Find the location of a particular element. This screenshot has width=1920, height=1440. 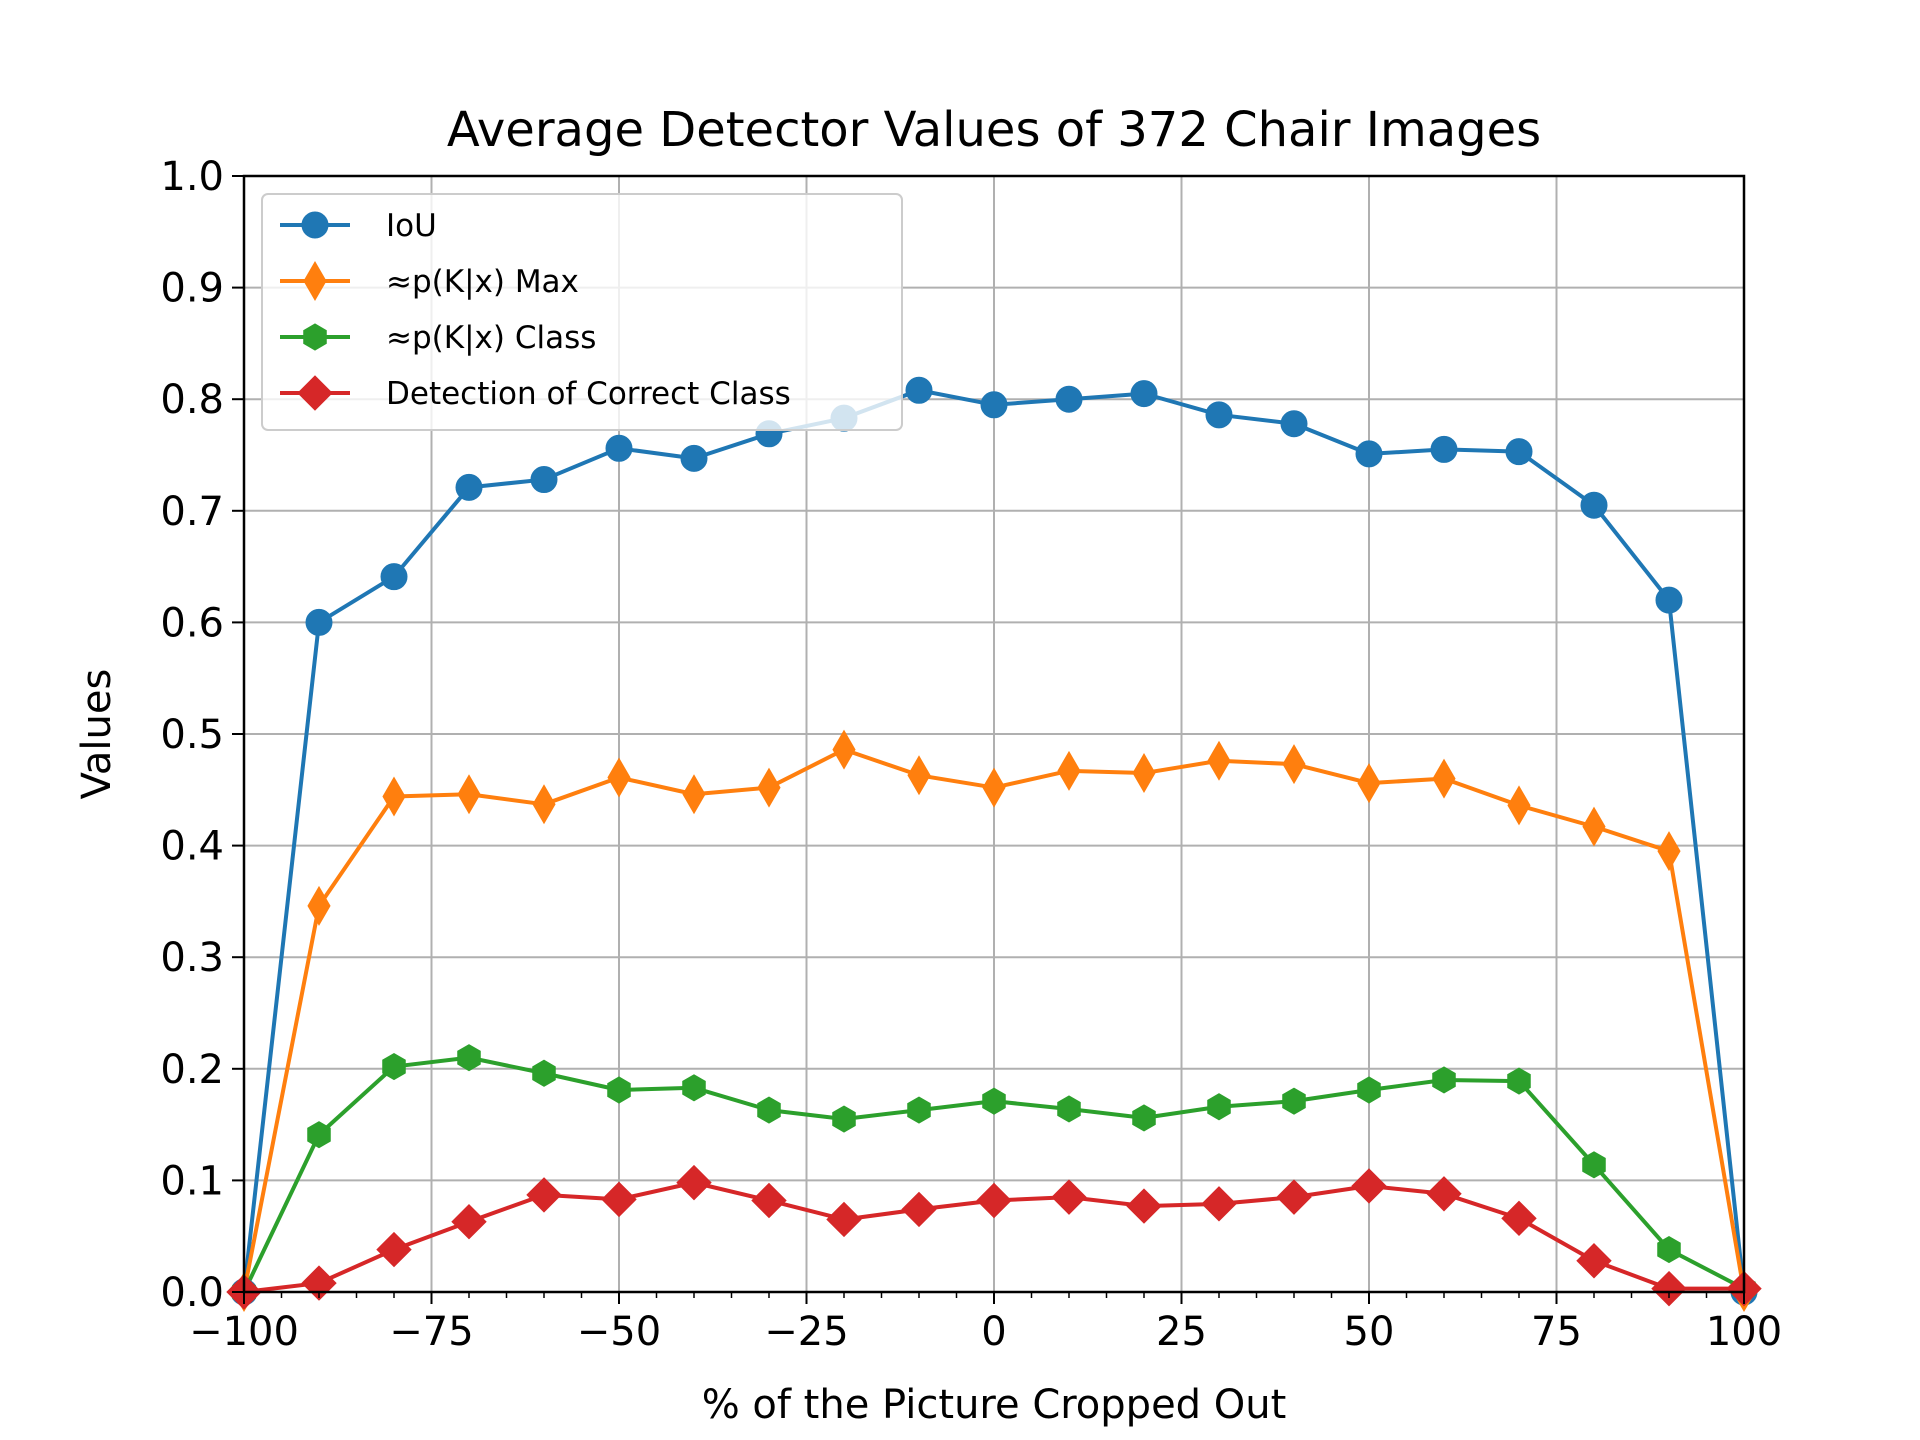

y-tick-label: 0.0 is located at coordinates (192, 1293).